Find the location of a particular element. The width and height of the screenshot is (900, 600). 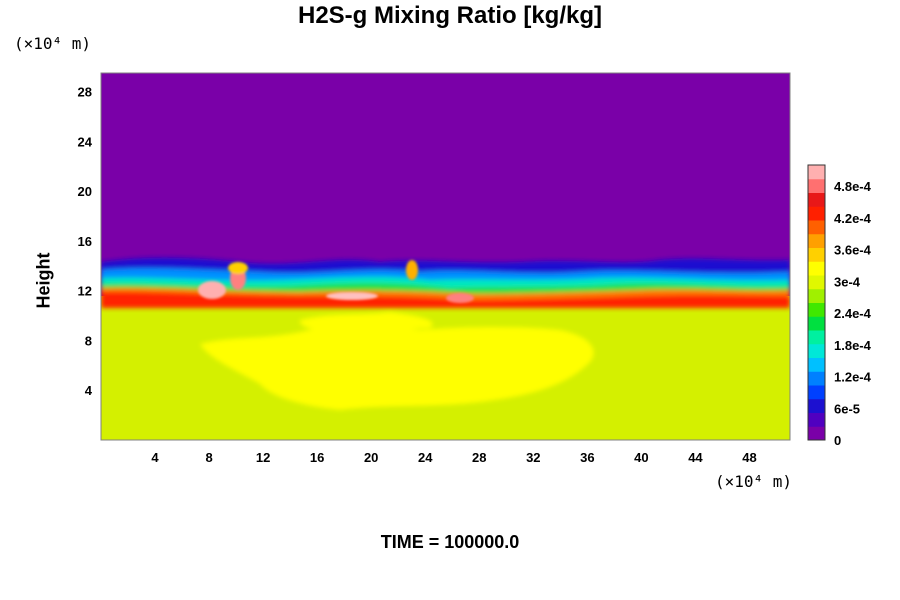

y-tick-label: 20 is located at coordinates (85, 191).